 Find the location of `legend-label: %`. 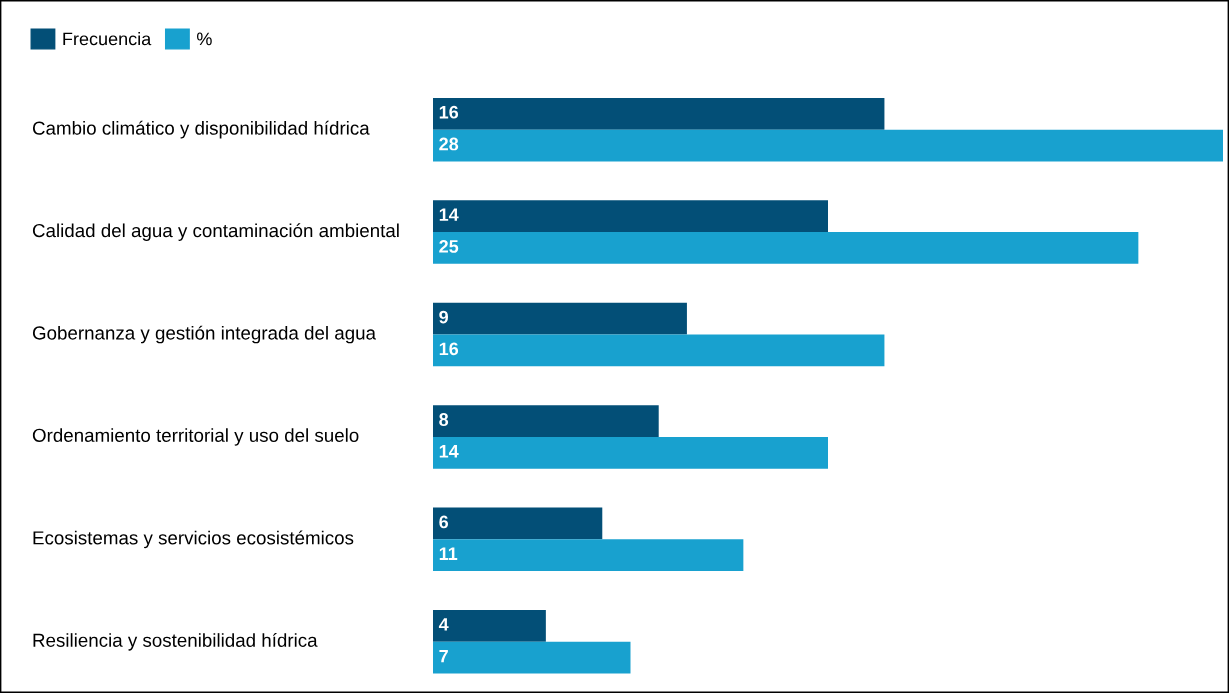

legend-label: % is located at coordinates (204, 39).